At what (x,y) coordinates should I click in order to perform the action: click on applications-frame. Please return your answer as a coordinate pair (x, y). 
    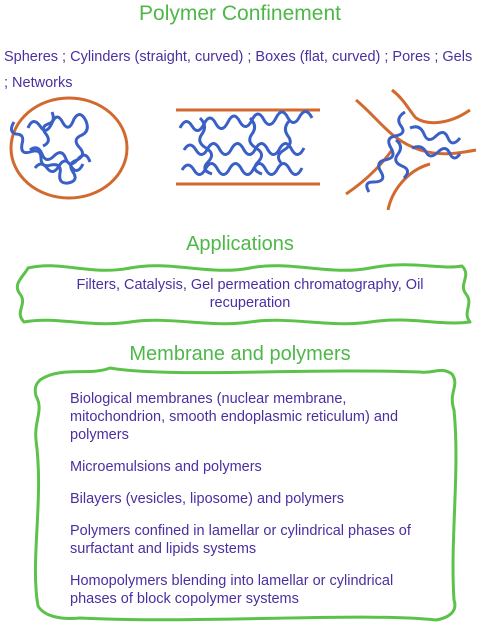
    Looking at the image, I should click on (243, 294).